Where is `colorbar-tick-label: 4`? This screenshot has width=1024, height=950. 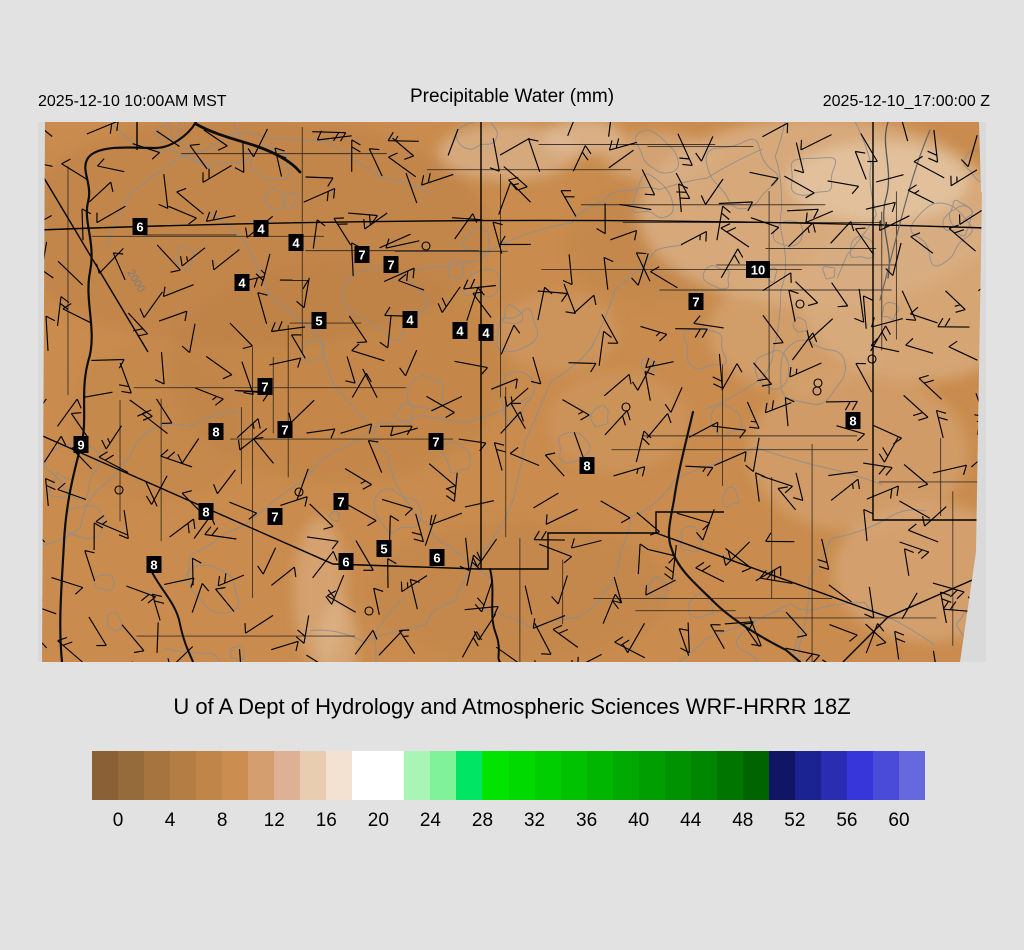
colorbar-tick-label: 4 is located at coordinates (170, 820).